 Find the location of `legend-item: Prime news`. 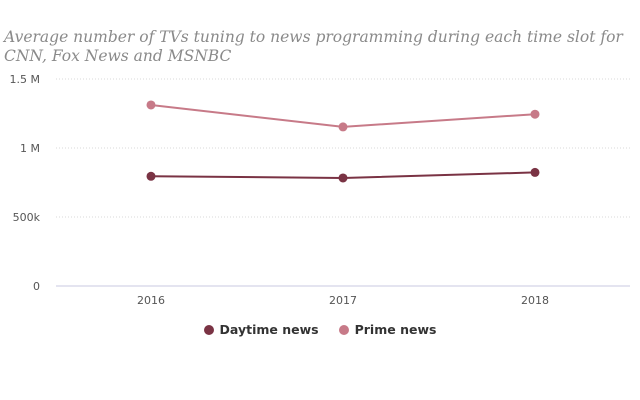

legend-item: Prime news is located at coordinates (387, 329).